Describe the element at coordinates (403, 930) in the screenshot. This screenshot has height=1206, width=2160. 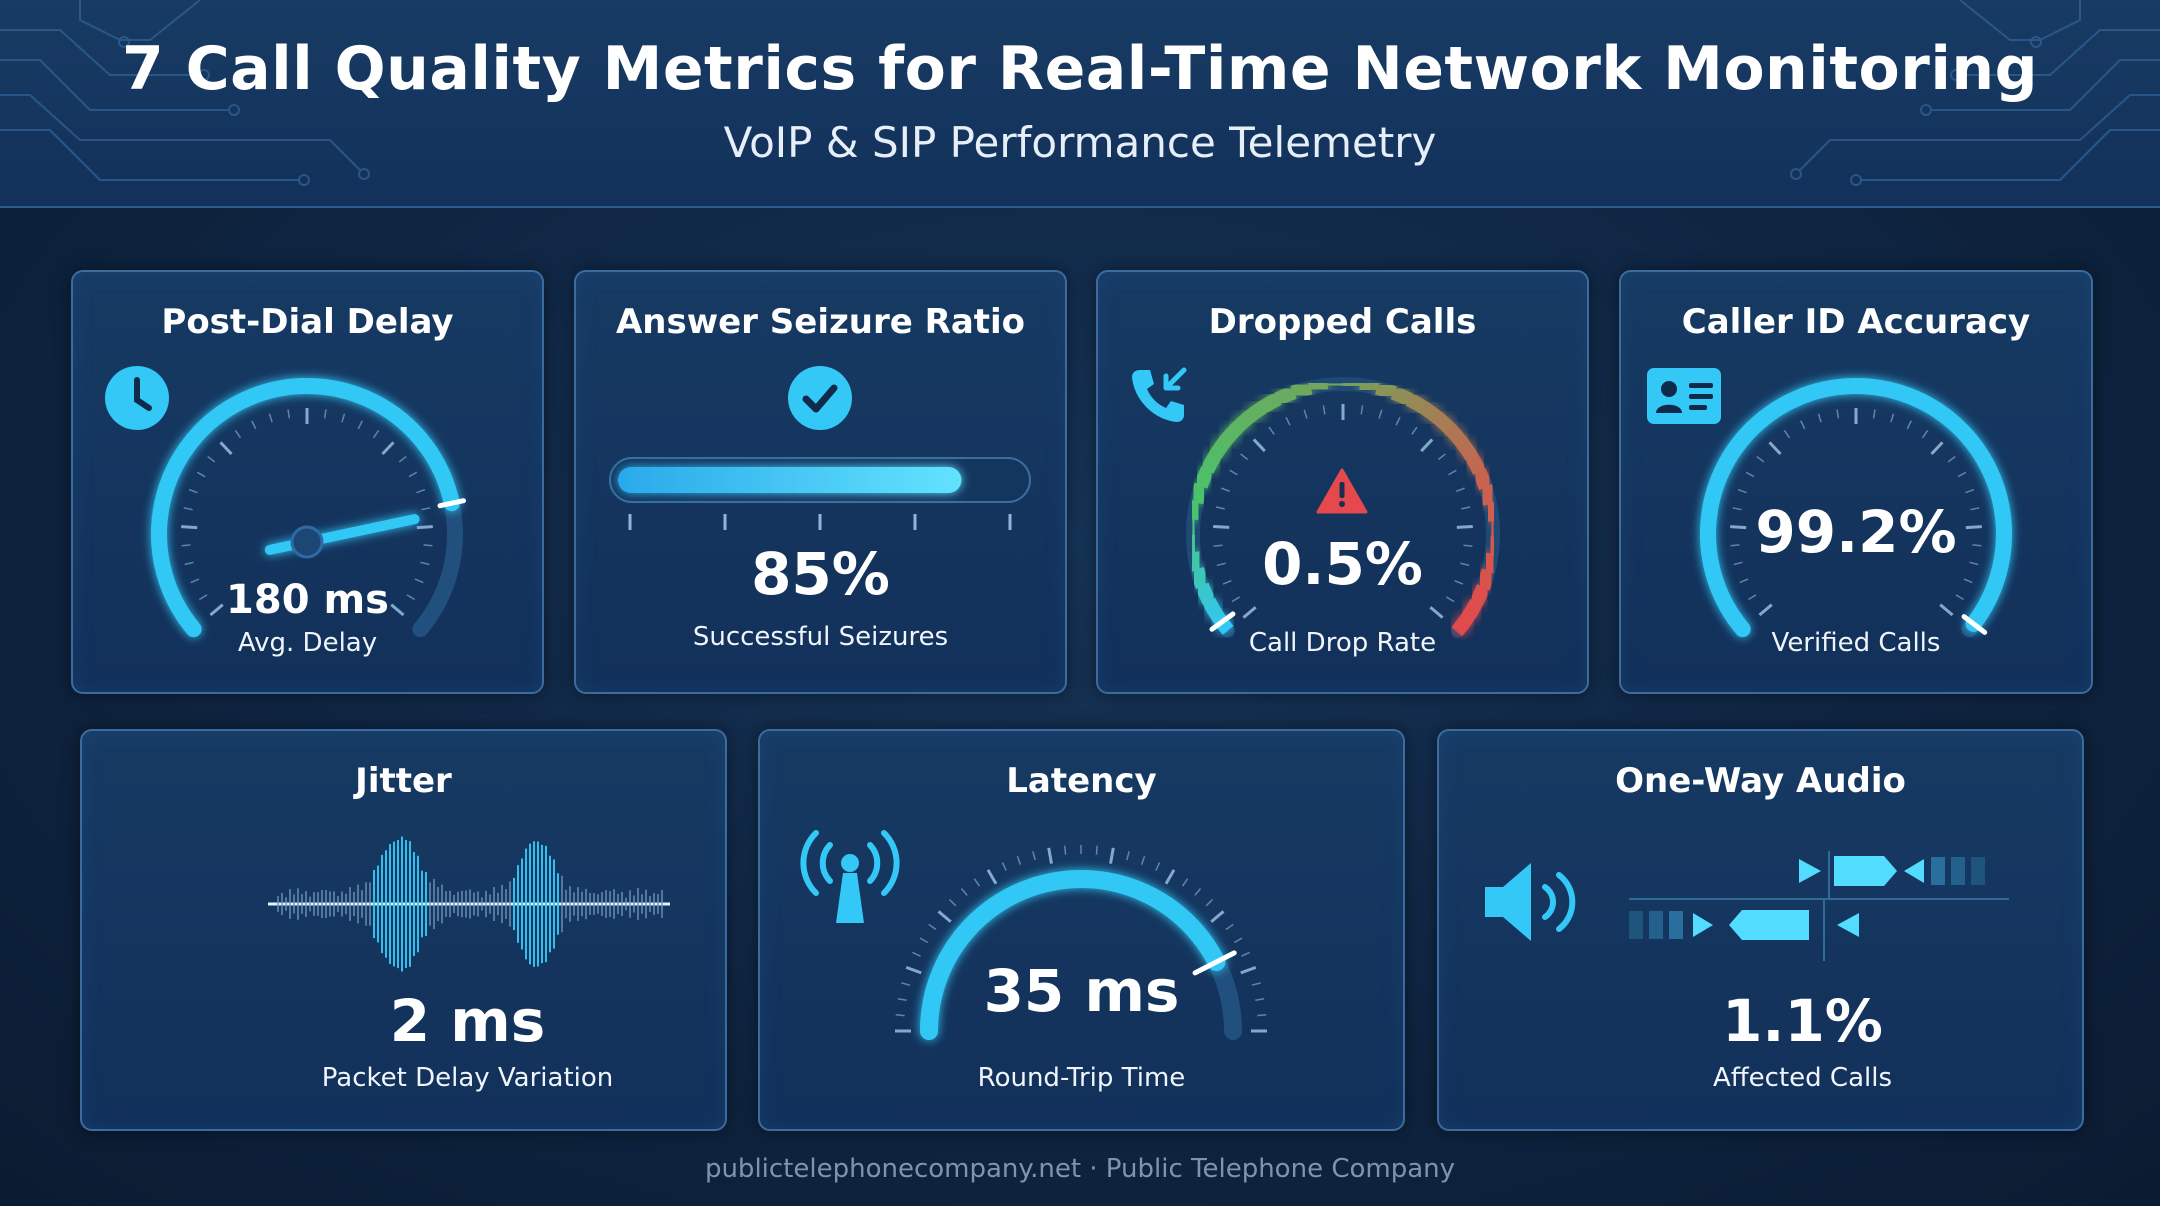
I see `card-jitter: Jitter 2 ms Packet Delay Variation` at that location.